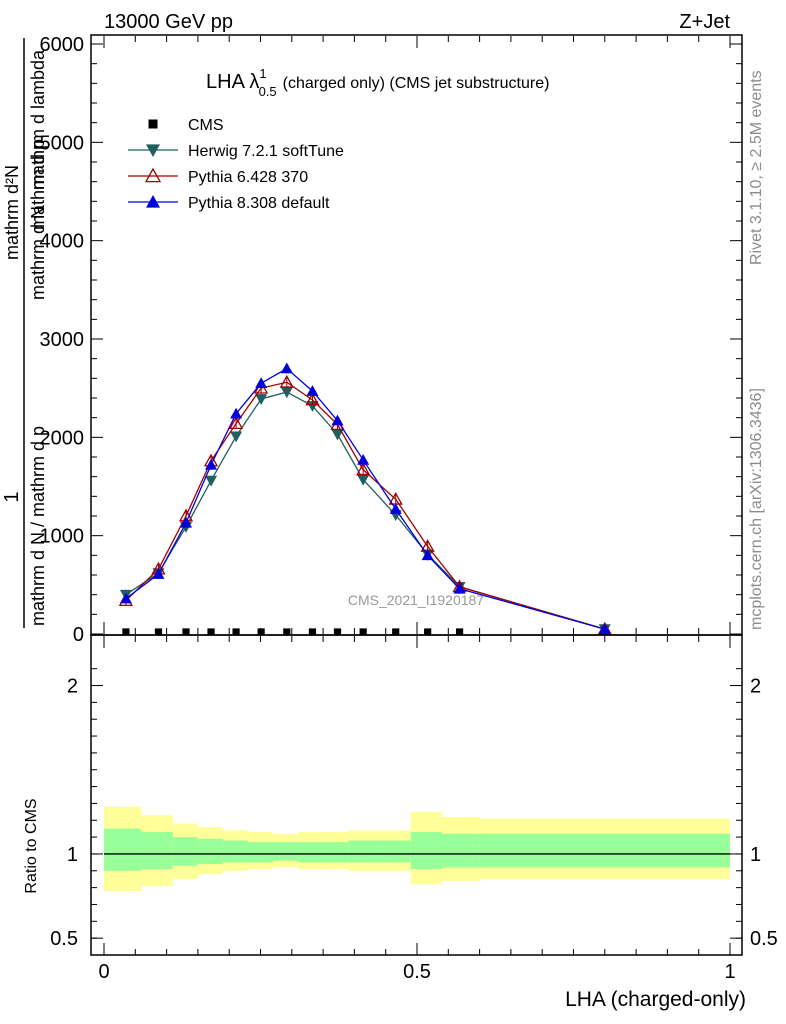 The width and height of the screenshot is (786, 1024). I want to click on ratio-xtick-label-0: 0, so click(103, 972).